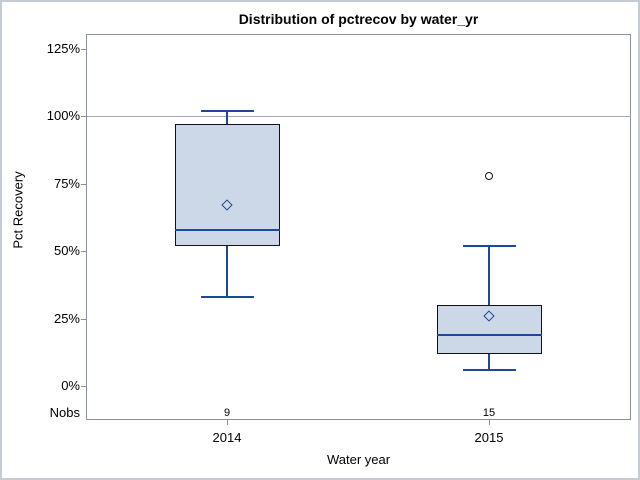 The image size is (640, 480). Describe the element at coordinates (358, 459) in the screenshot. I see `x-axis-title: Water year` at that location.